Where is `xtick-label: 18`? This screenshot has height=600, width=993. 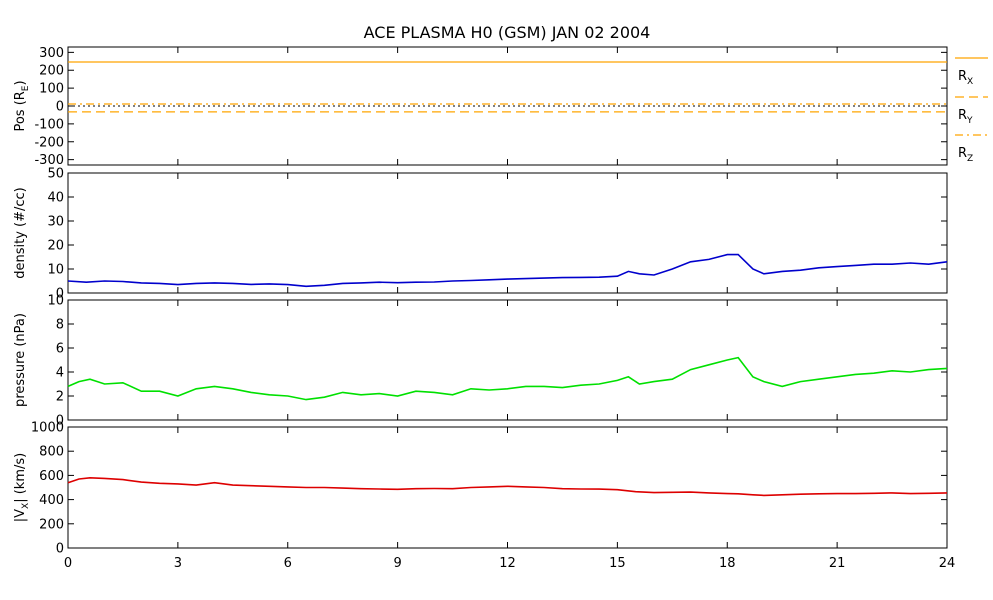
xtick-label: 18 is located at coordinates (727, 563).